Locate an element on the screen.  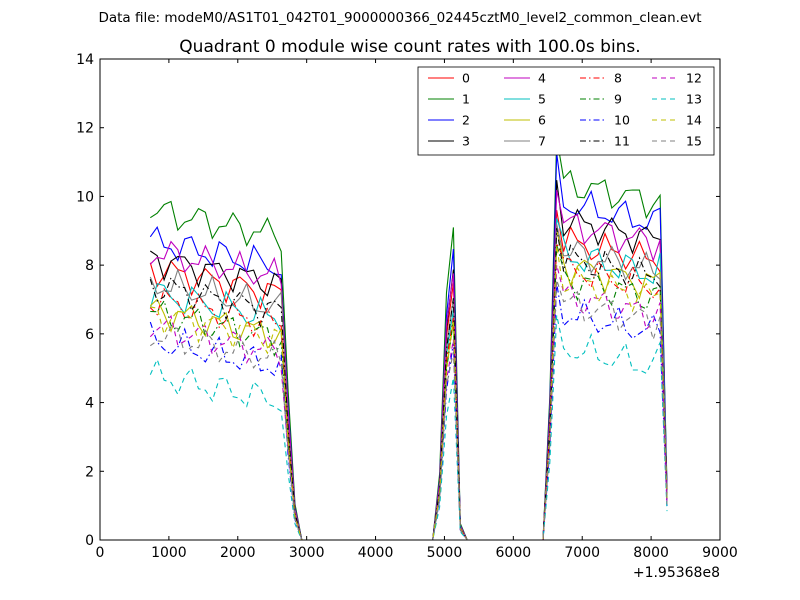
legend-label: 14 is located at coordinates (694, 120).